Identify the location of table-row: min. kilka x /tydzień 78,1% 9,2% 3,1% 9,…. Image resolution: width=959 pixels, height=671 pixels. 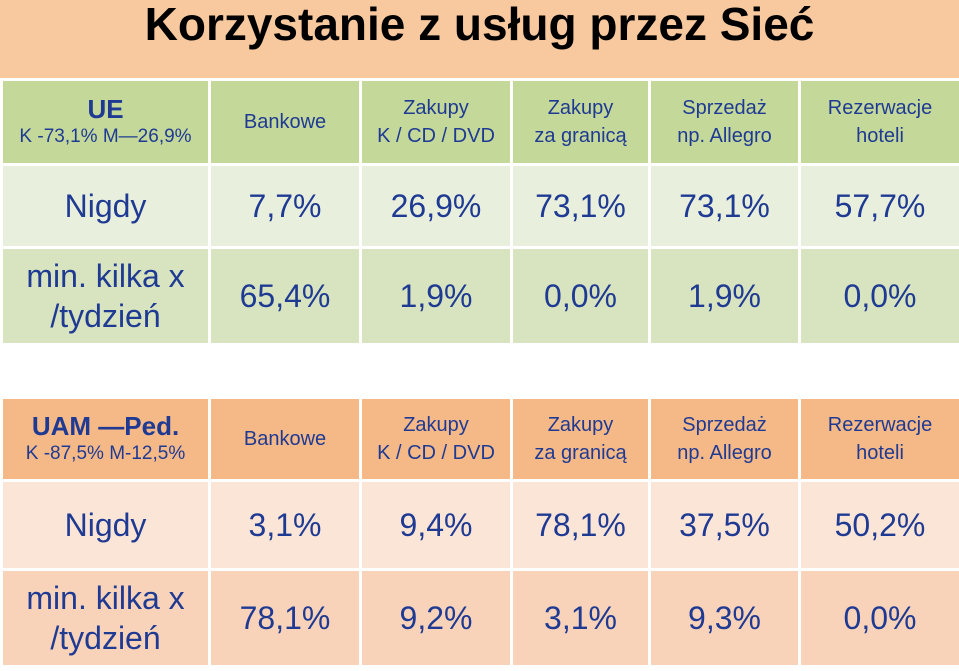
(479, 618).